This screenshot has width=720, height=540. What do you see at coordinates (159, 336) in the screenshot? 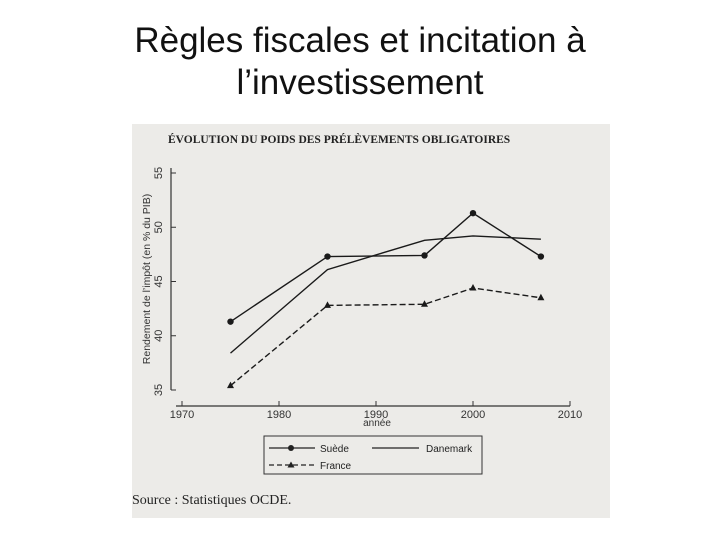
I see `y-tick-label: 40` at bounding box center [159, 336].